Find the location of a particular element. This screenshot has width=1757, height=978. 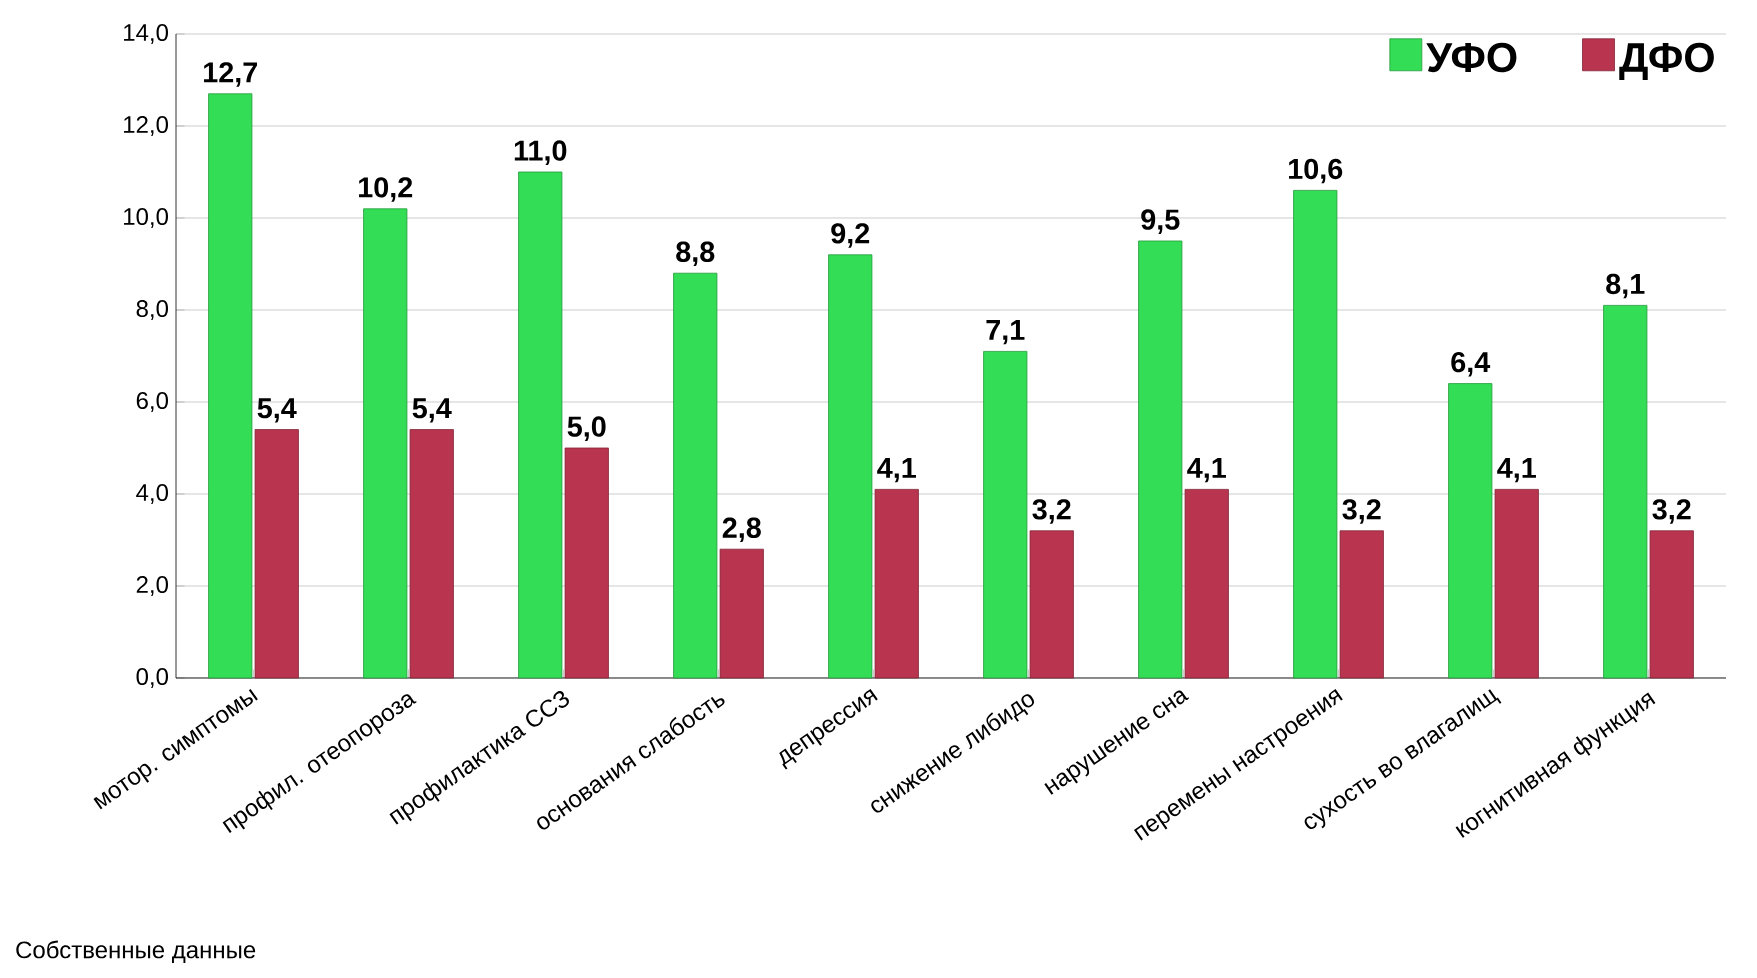

y-tick-label: 12,0 is located at coordinates (146, 126).